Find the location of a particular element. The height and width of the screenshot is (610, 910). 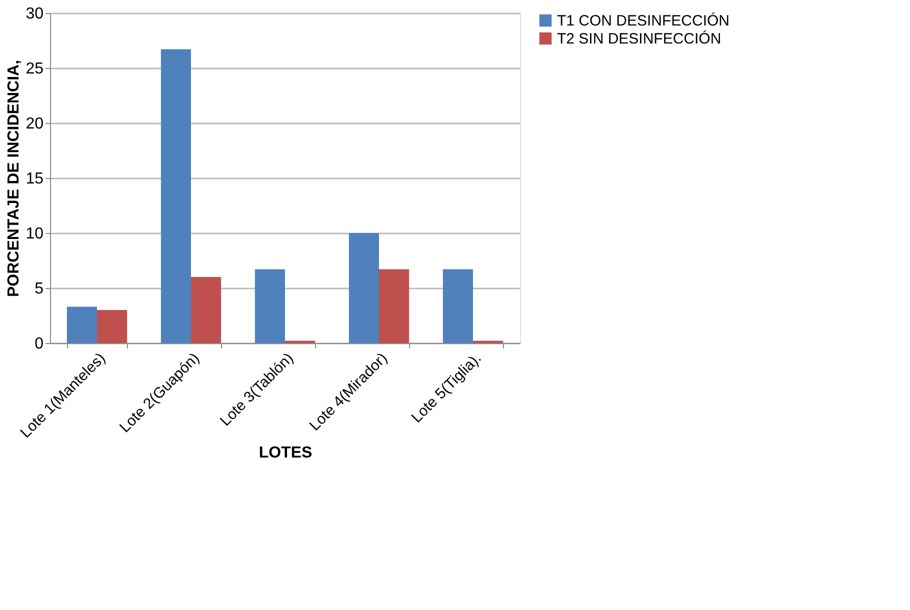

legend-label: T2 SIN DESINFECCIÓN is located at coordinates (639, 39).